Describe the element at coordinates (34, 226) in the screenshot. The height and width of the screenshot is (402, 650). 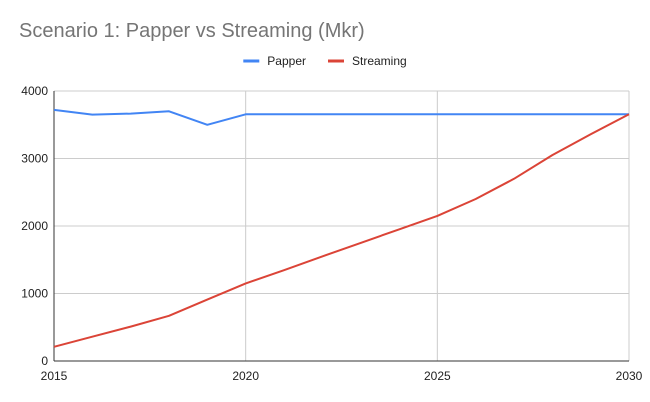
I see `y-tick-label: 2000` at that location.